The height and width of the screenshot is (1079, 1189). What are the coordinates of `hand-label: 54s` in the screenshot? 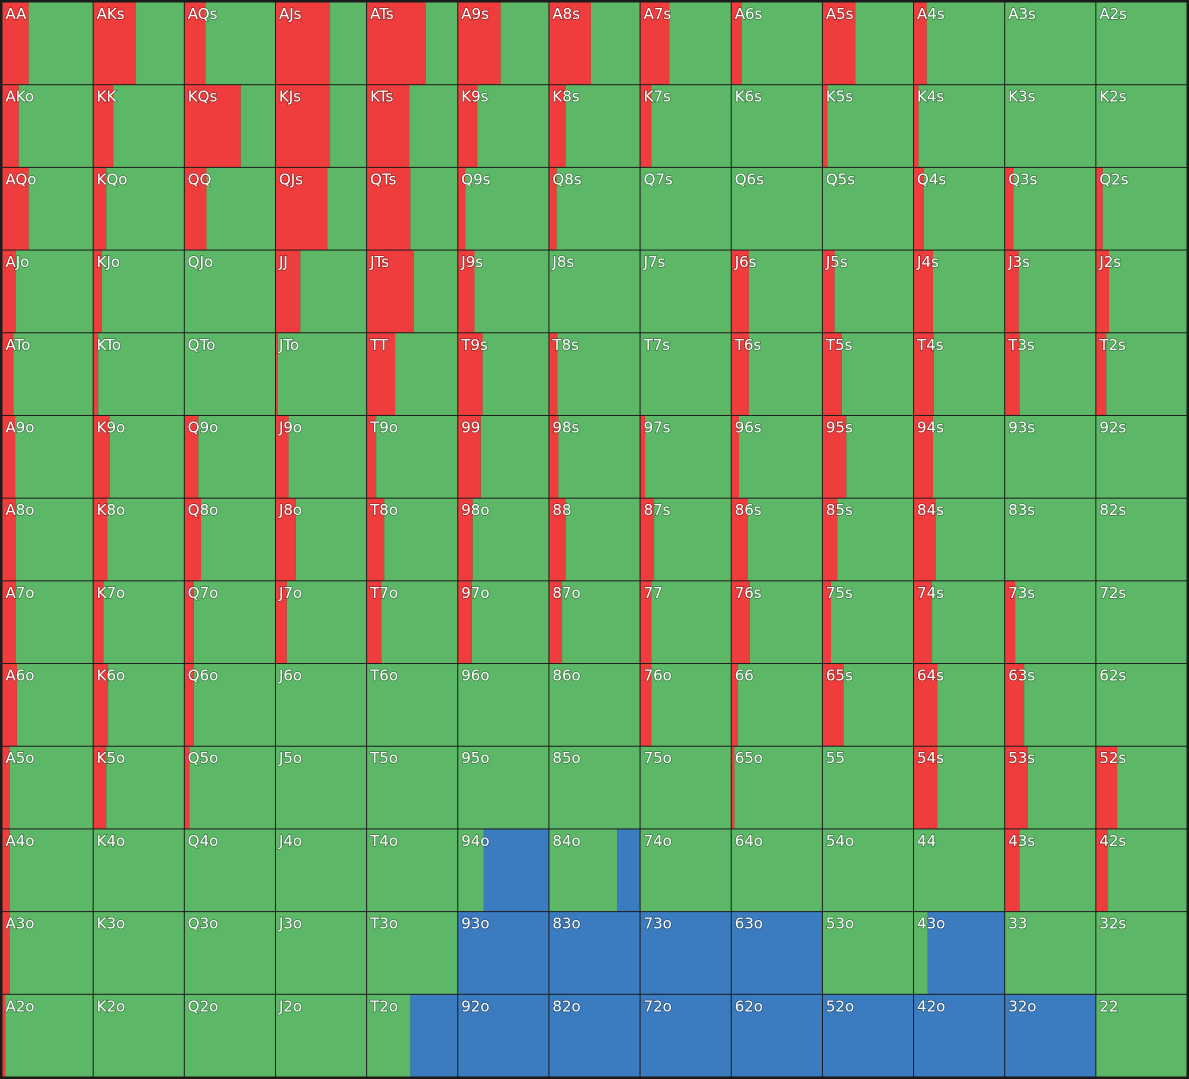 It's located at (930, 758).